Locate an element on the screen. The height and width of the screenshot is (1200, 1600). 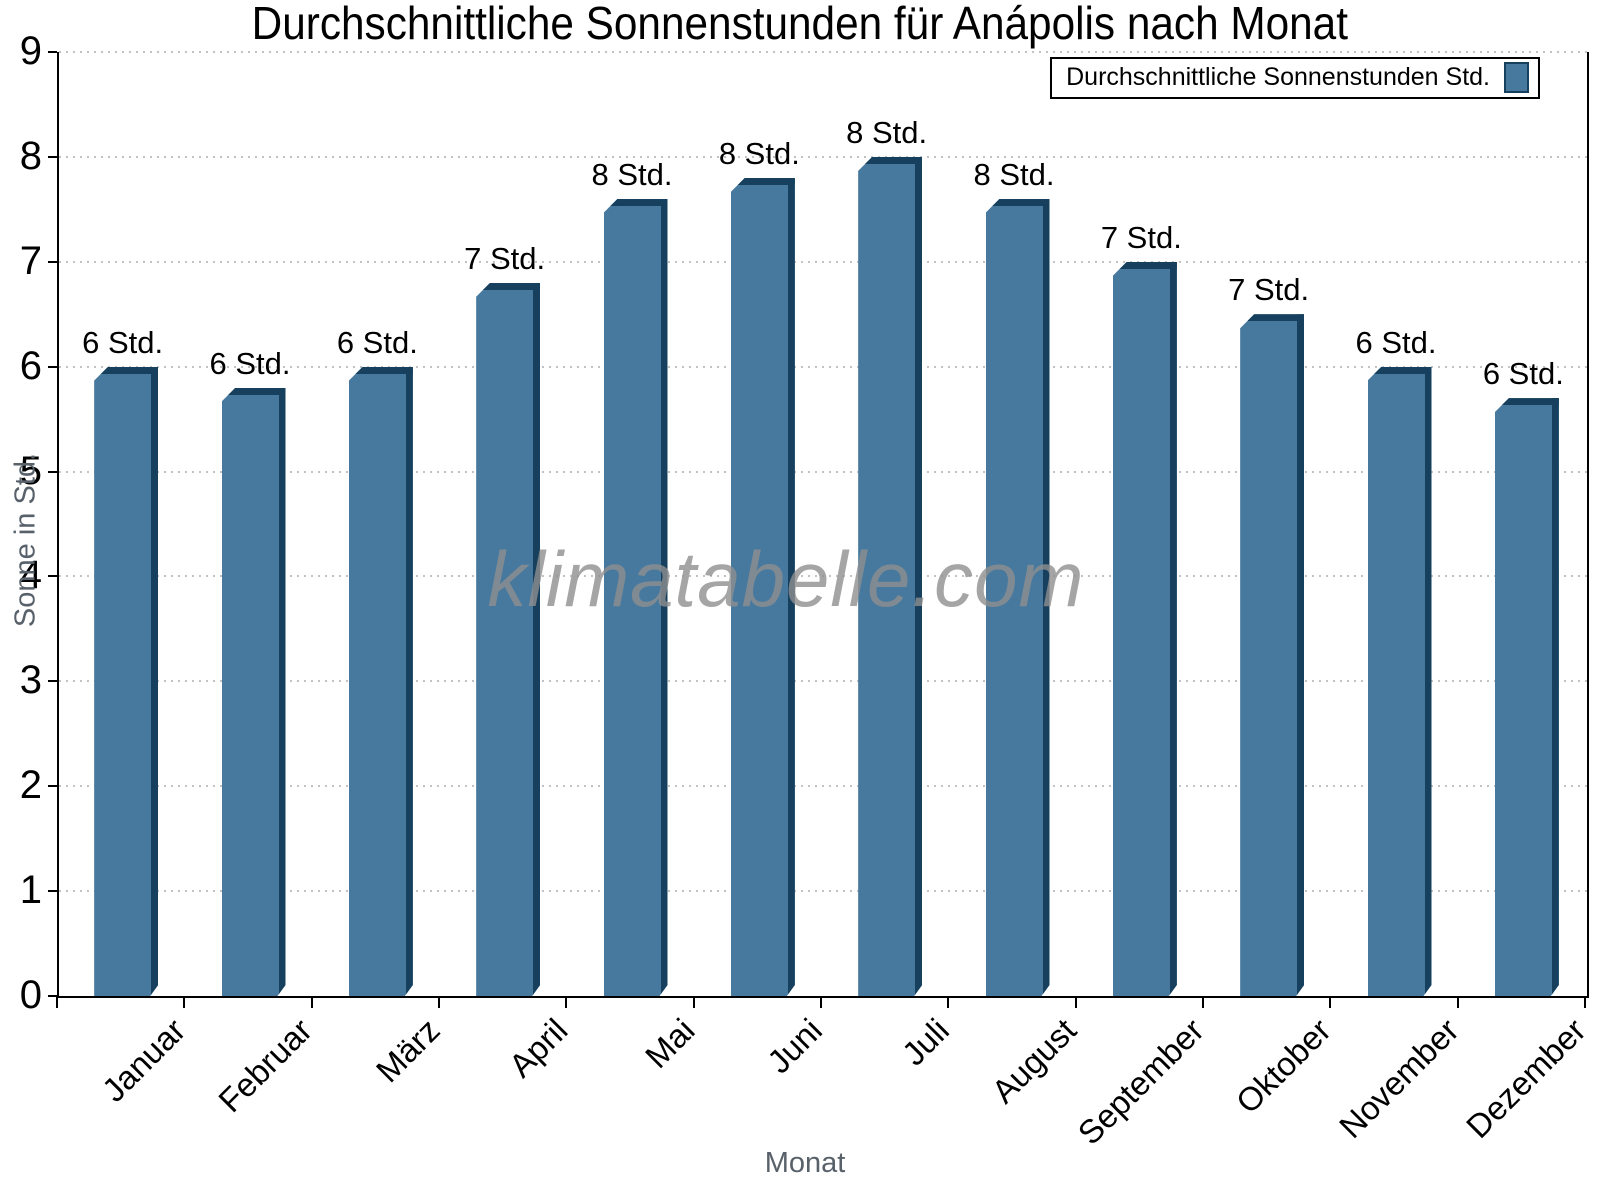
month-label-mai: Mai is located at coordinates (669, 1043).